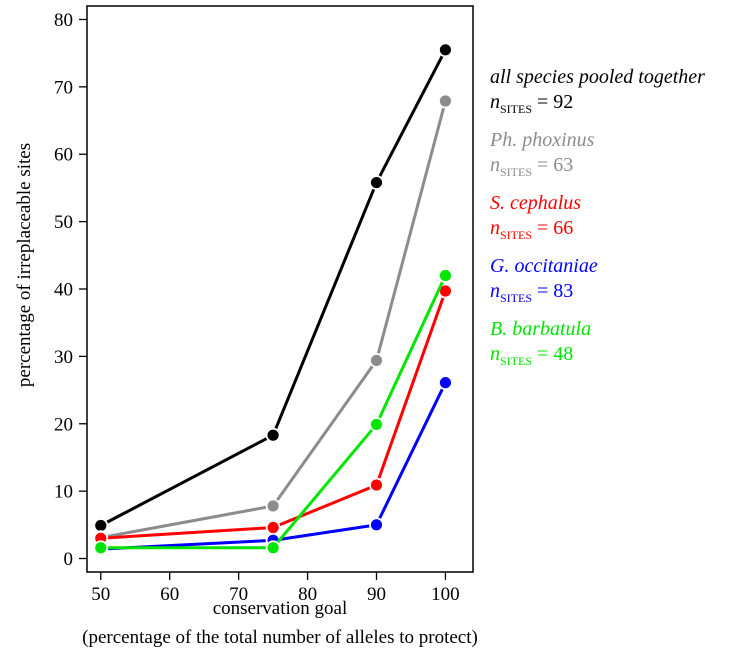 Image resolution: width=754 pixels, height=657 pixels. Describe the element at coordinates (63, 290) in the screenshot. I see `y-tick-label: 40` at that location.